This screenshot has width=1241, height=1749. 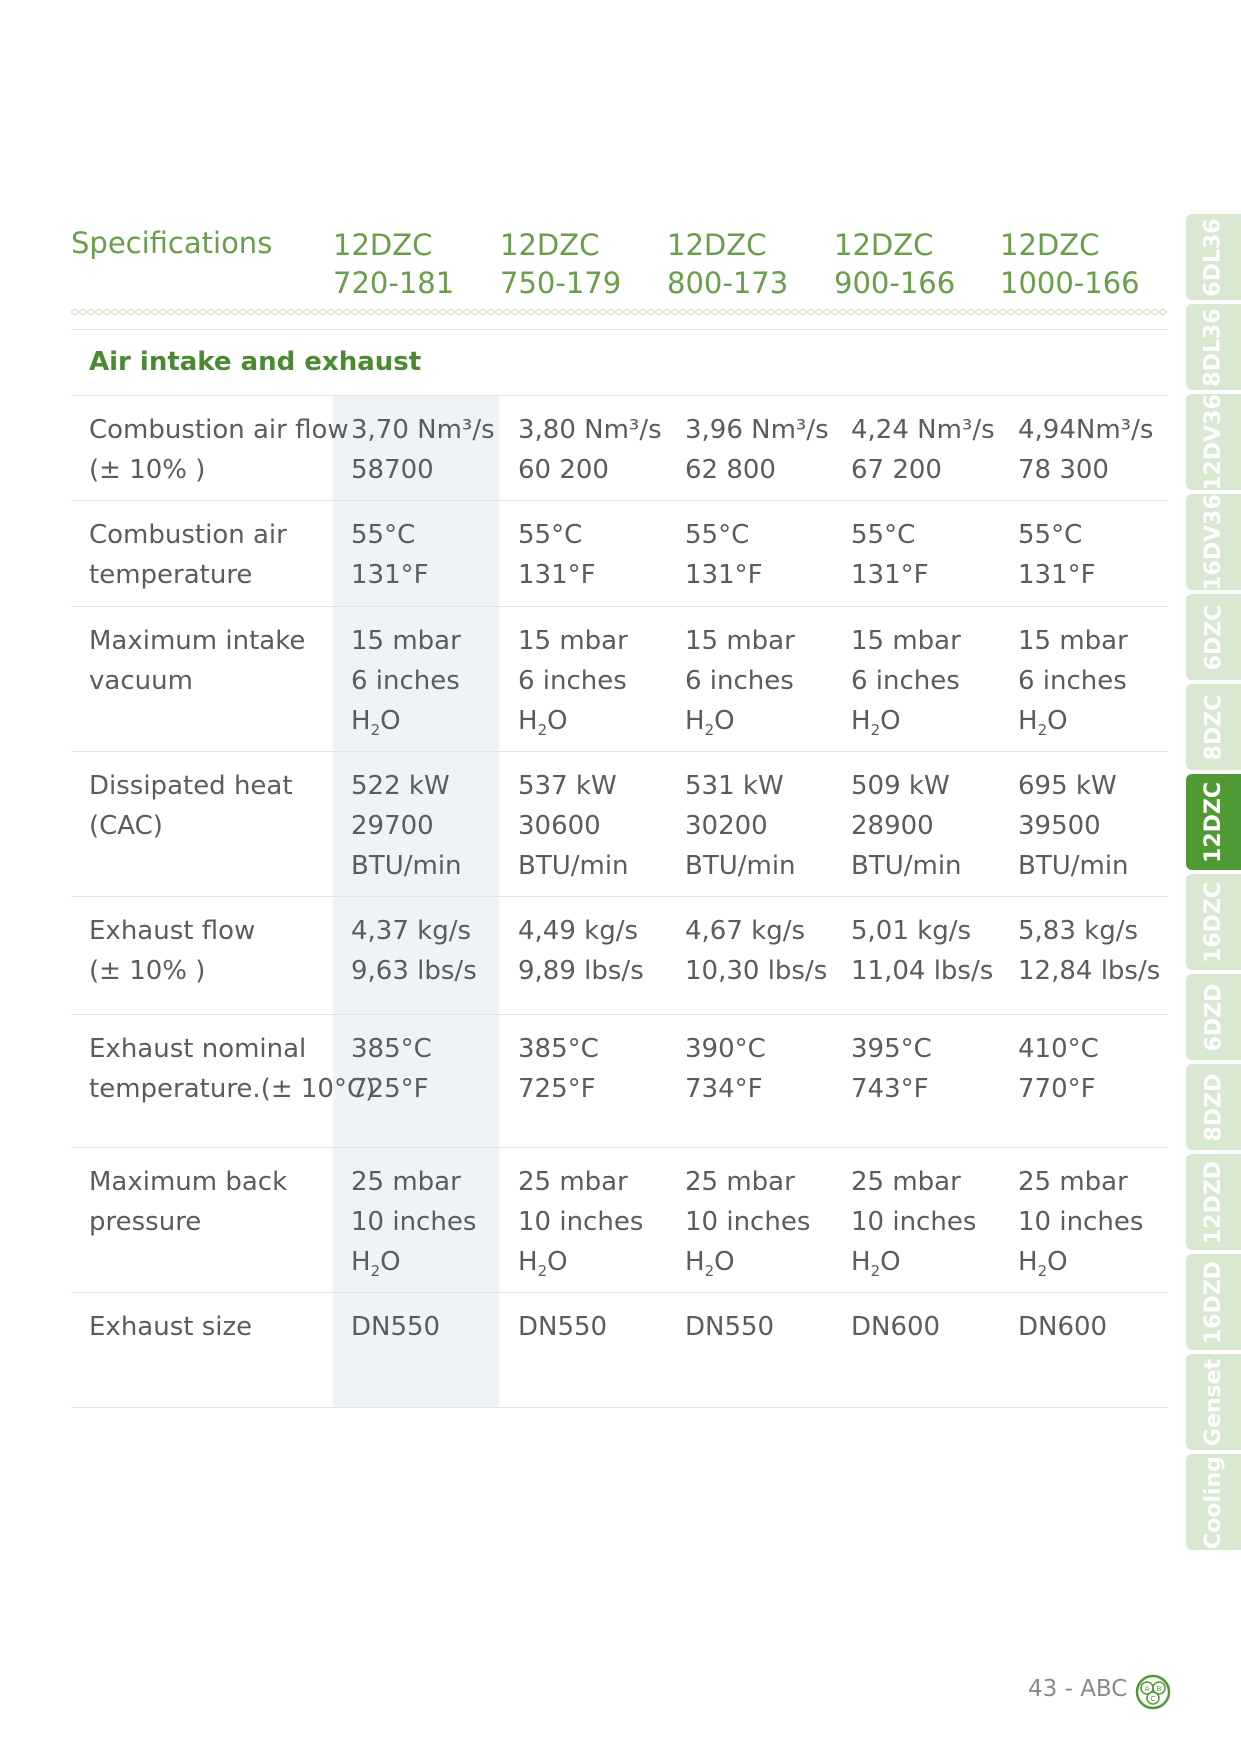 What do you see at coordinates (171, 575) in the screenshot?
I see `cell-line: temperature` at bounding box center [171, 575].